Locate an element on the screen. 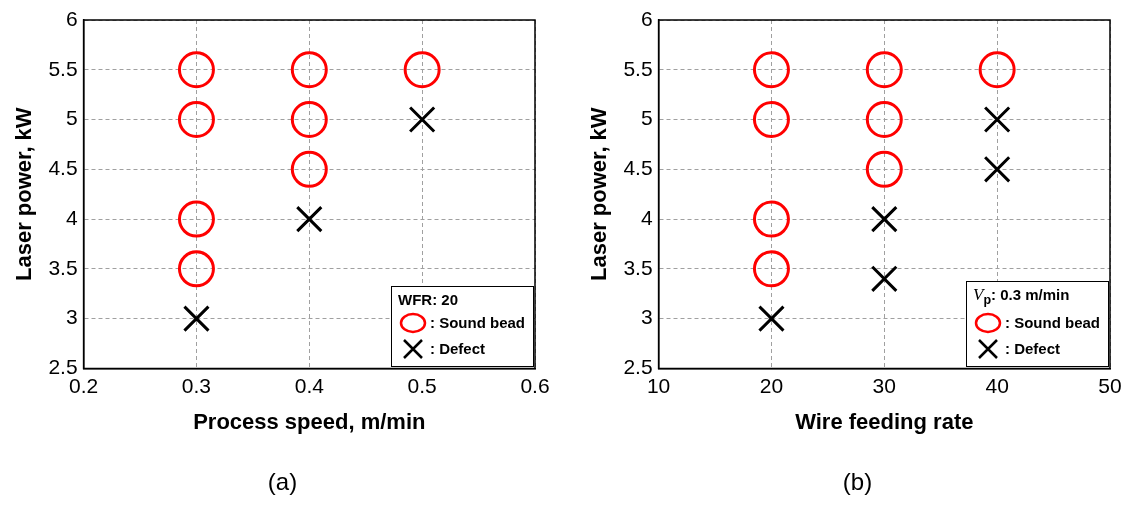 This screenshot has height=528, width=1147. x-axis-title: Process speed, m/min is located at coordinates (309, 421).